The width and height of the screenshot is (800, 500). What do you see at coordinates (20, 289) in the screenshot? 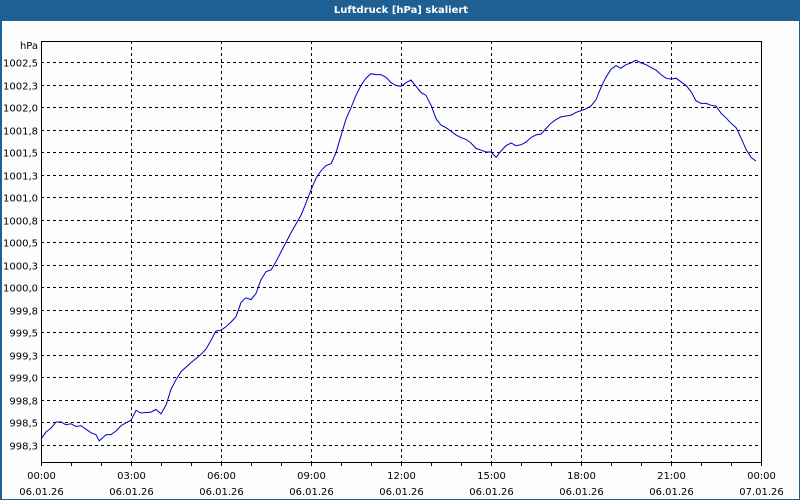
I see `y-tick-label: 1000,0` at bounding box center [20, 289].